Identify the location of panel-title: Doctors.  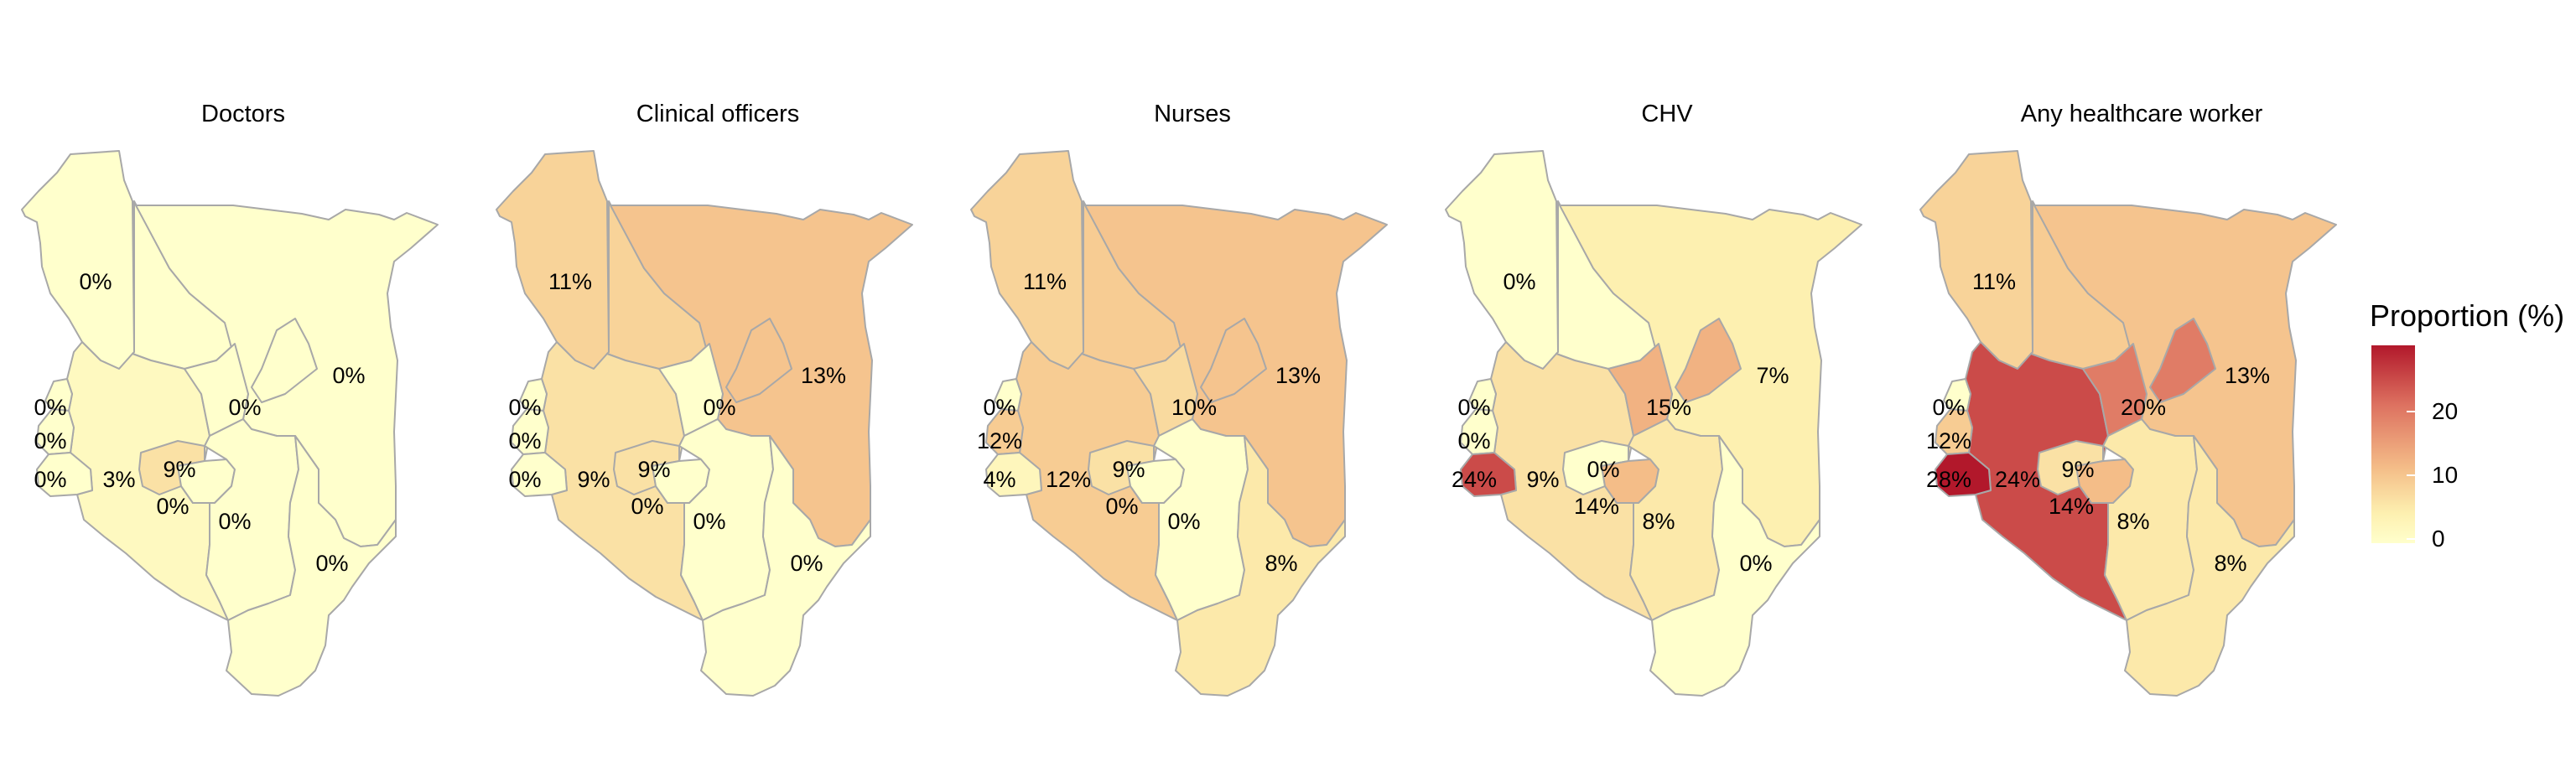
(243, 114).